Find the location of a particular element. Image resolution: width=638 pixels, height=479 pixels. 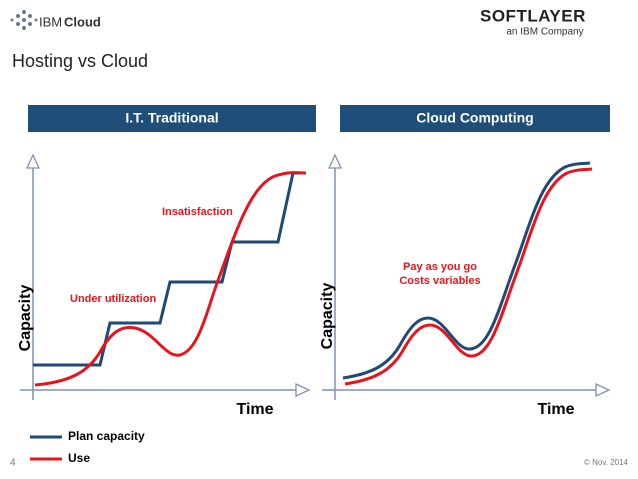

annotation: Under utilization is located at coordinates (113, 299).